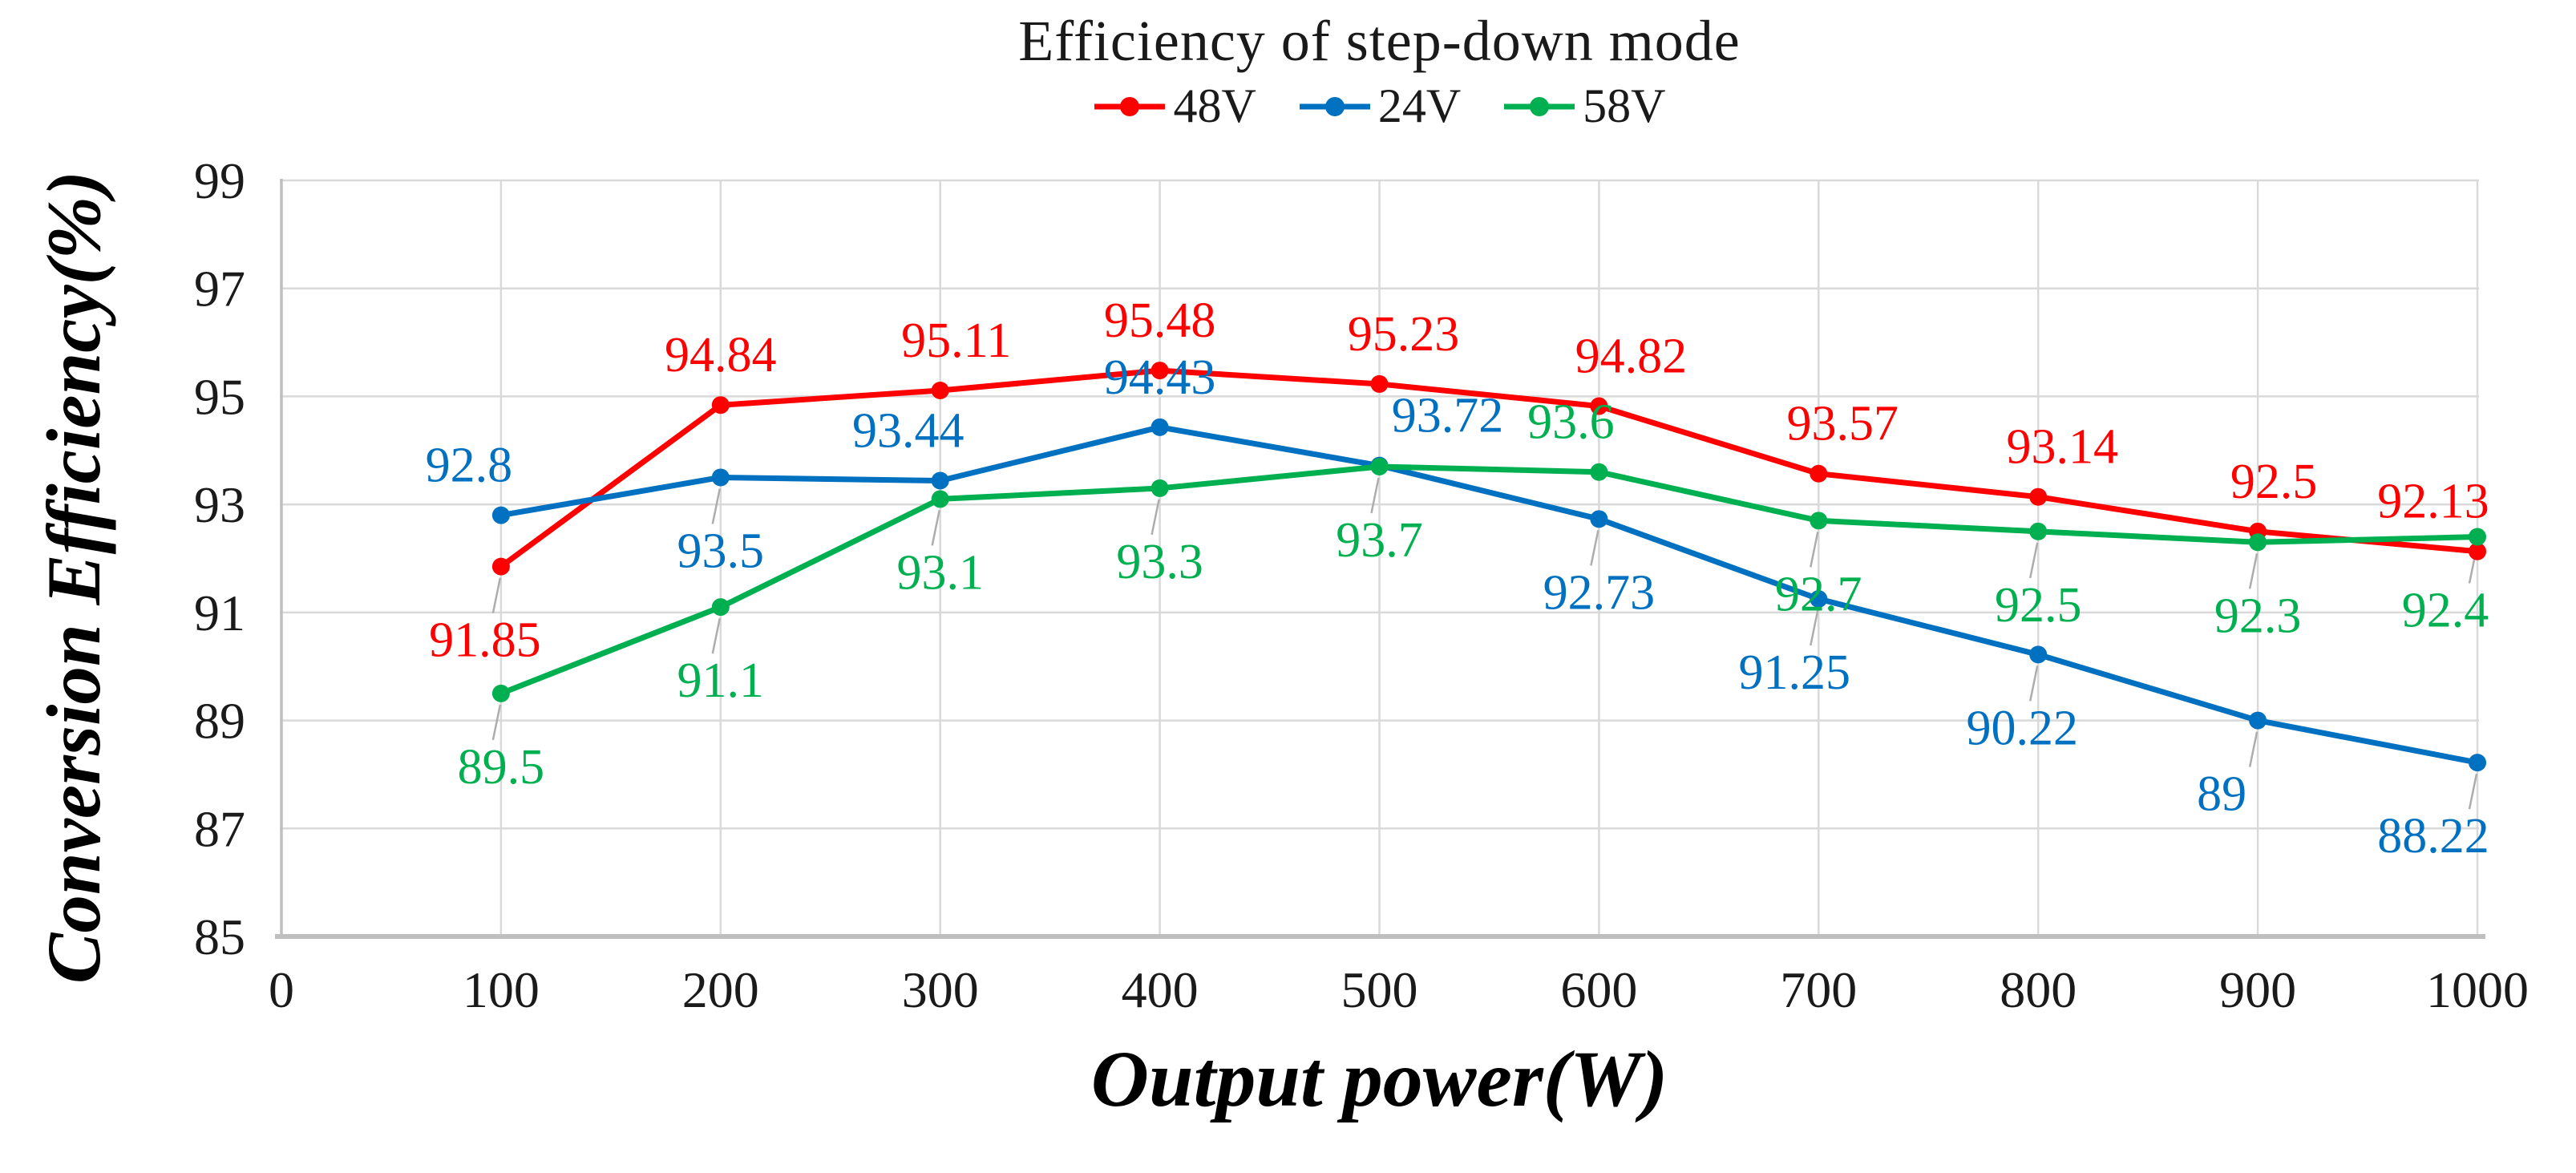  I want to click on series-line-48V, so click(1489, 468).